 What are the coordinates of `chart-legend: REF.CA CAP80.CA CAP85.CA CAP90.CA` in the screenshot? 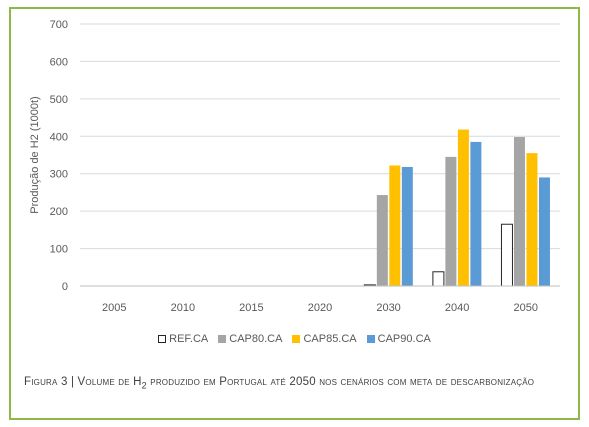 It's located at (294, 339).